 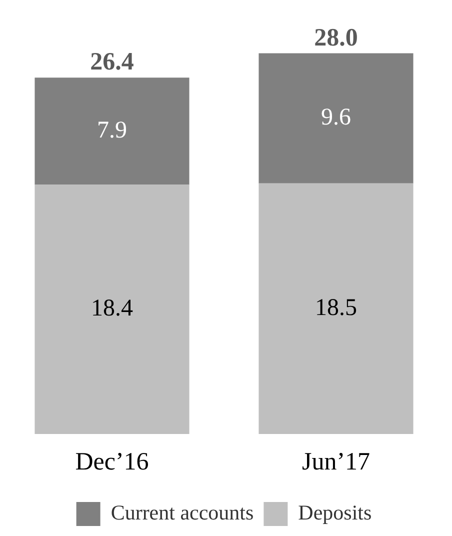 What do you see at coordinates (182, 512) in the screenshot?
I see `legend-label: Current accounts` at bounding box center [182, 512].